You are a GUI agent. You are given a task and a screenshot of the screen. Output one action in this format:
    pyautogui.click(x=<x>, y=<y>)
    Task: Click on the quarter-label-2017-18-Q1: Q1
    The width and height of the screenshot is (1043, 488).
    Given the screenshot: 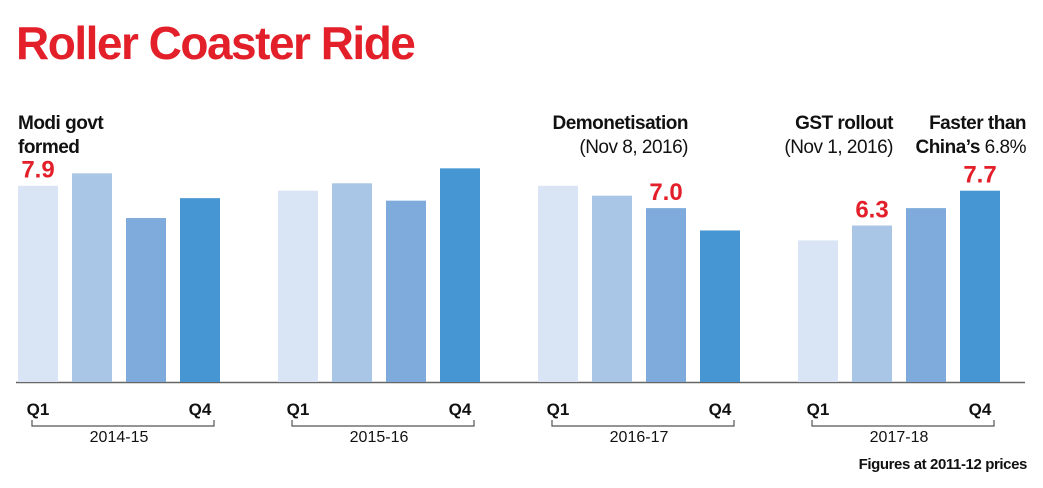 What is the action you would take?
    pyautogui.click(x=818, y=409)
    